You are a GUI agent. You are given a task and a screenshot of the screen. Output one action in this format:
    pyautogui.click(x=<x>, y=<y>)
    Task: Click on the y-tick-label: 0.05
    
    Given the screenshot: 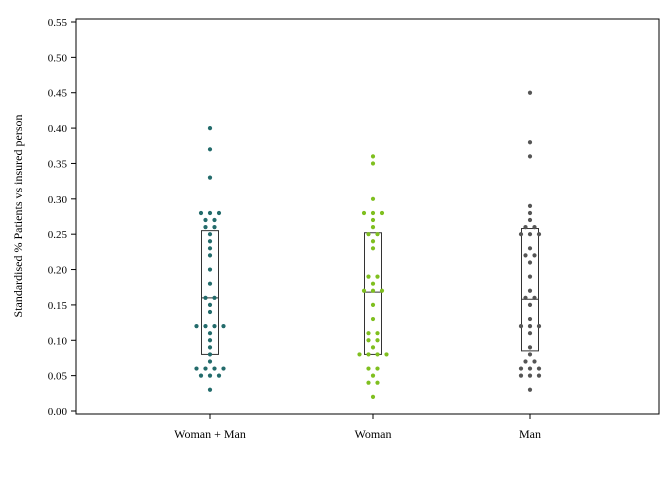 What is the action you would take?
    pyautogui.click(x=58, y=377)
    